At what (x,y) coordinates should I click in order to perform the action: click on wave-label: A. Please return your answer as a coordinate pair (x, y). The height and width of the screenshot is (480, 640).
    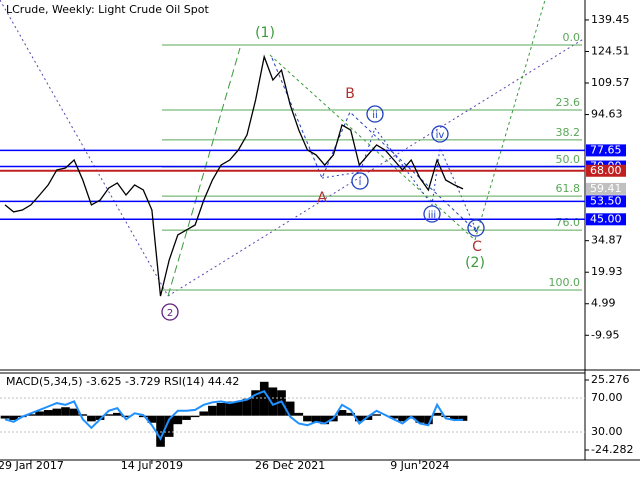
    Looking at the image, I should click on (322, 198).